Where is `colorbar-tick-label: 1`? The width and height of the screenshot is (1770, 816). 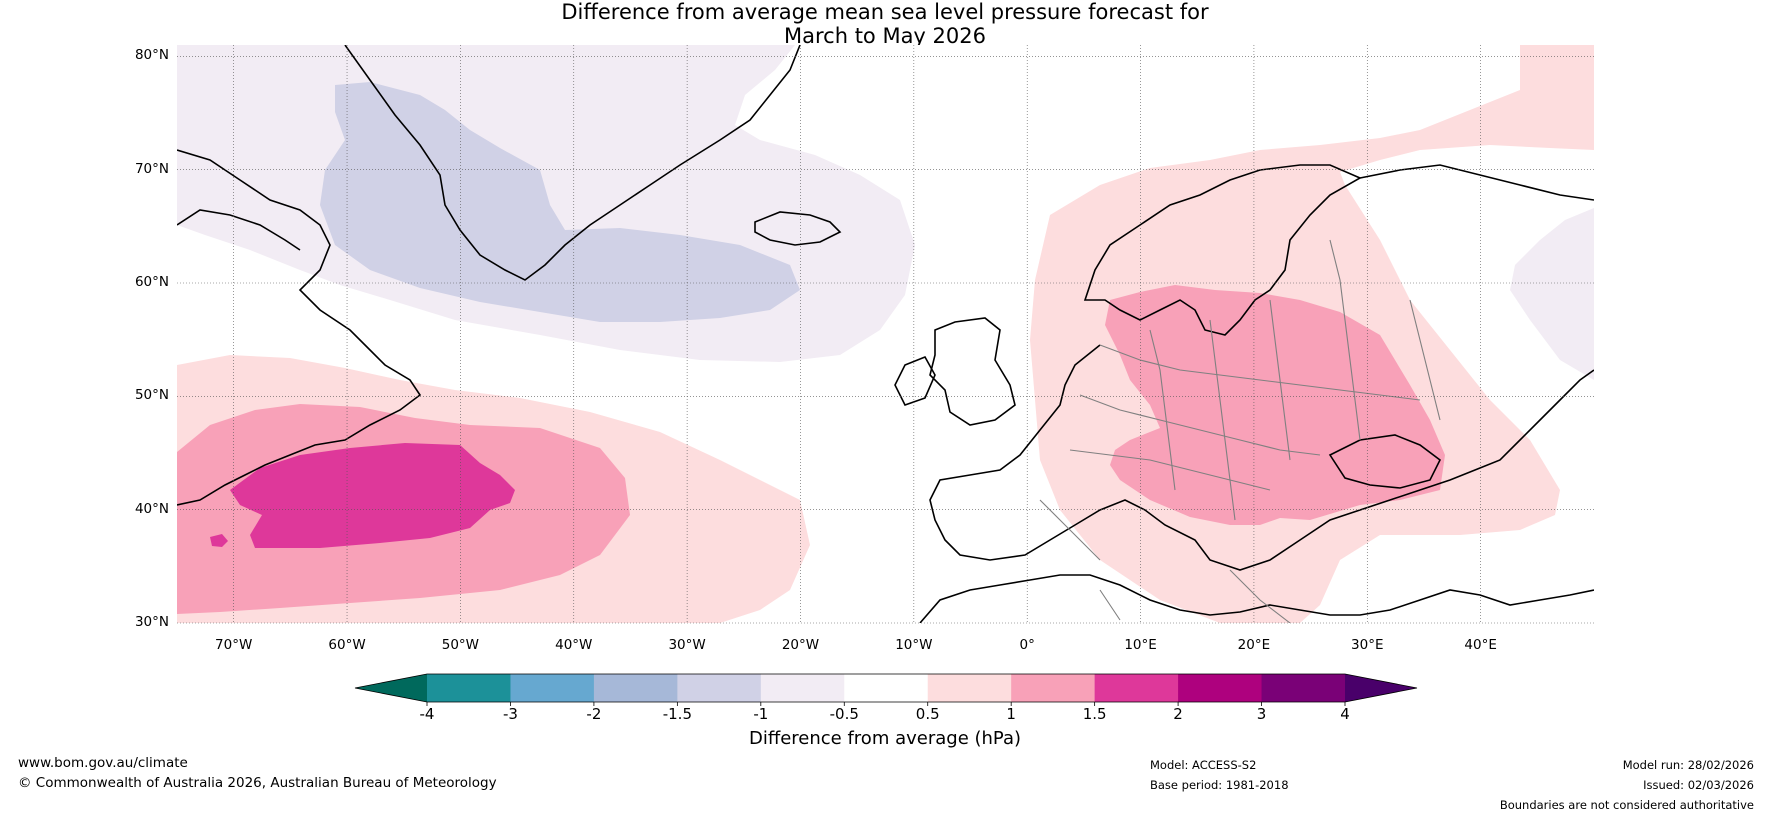 colorbar-tick-label: 1 is located at coordinates (1011, 714).